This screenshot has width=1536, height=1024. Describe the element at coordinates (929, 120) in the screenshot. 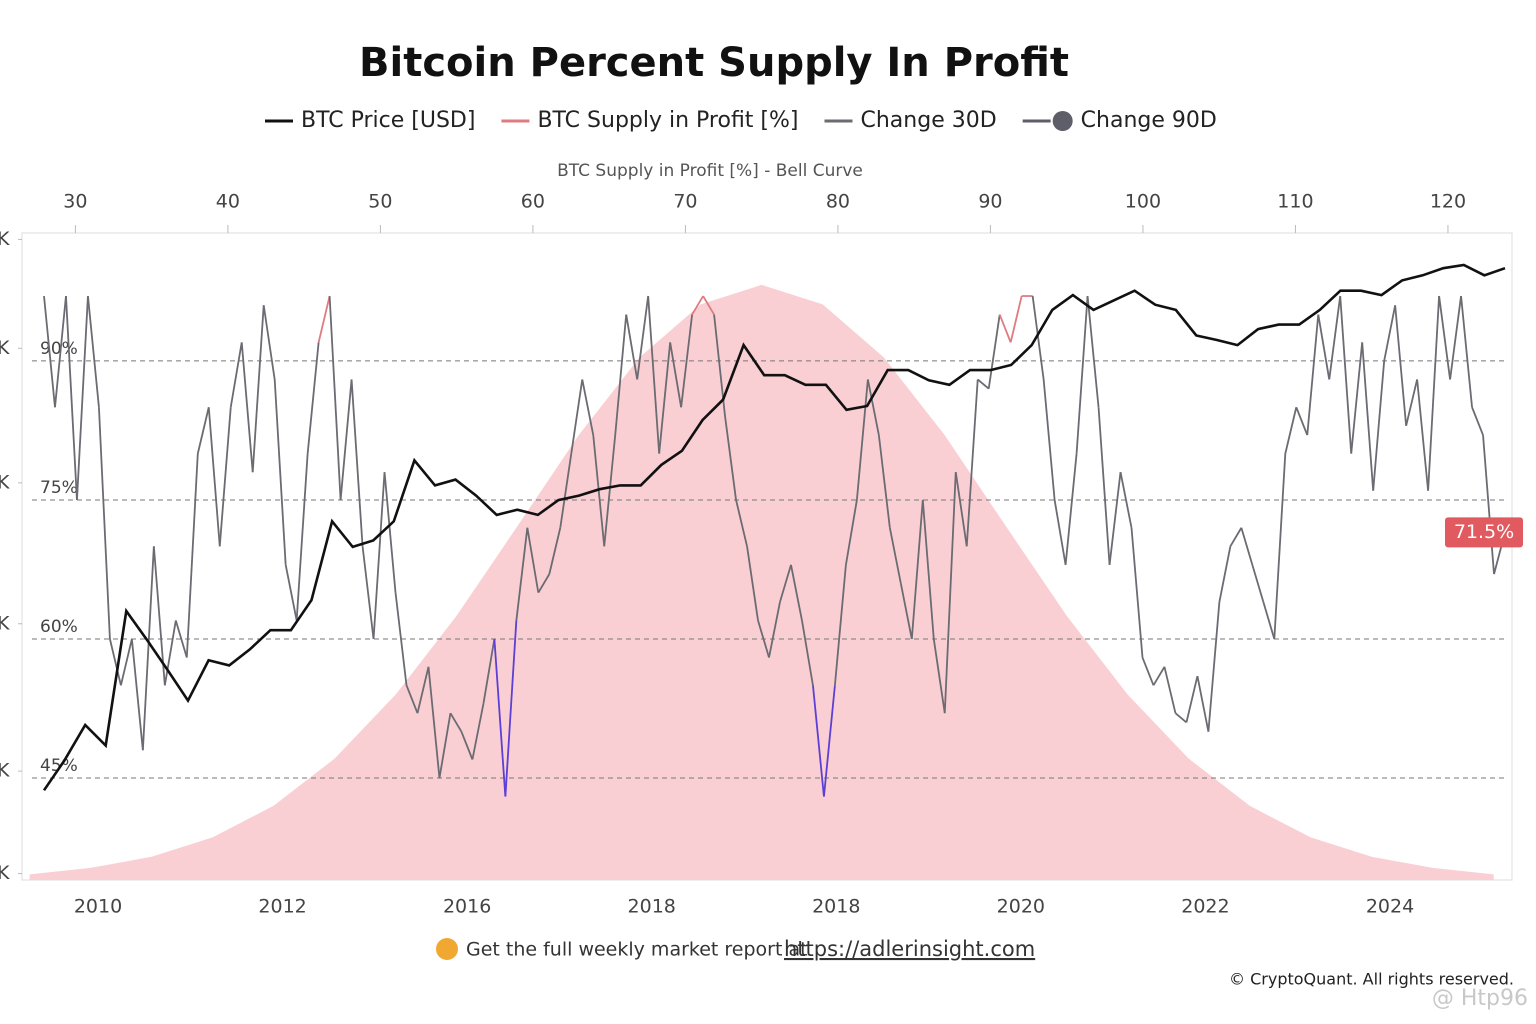

I see `legend-label: Change 30D` at that location.